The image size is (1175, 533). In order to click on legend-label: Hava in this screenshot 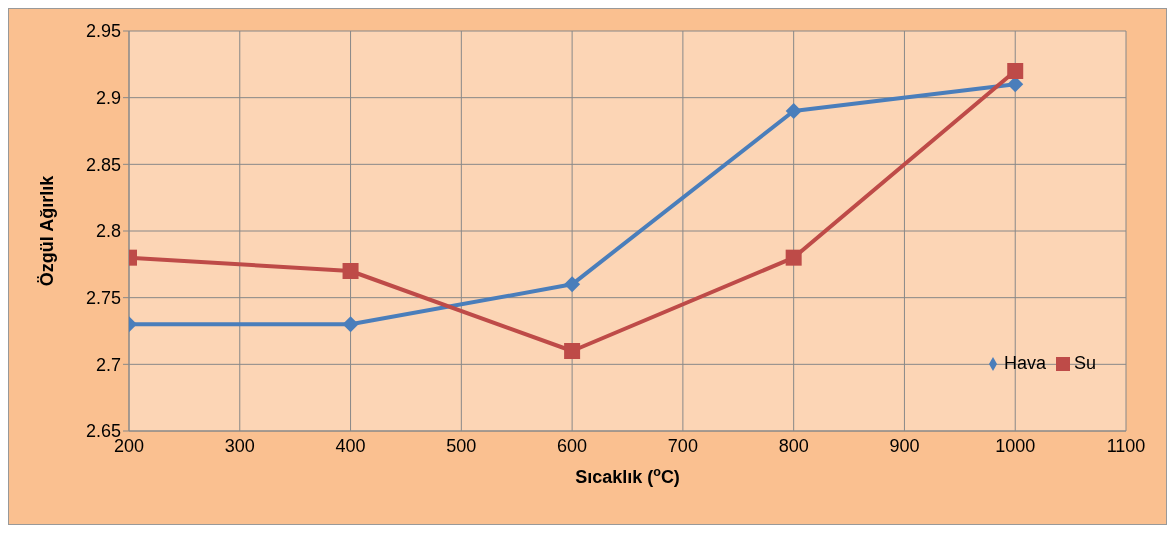, I will do `click(1024, 363)`.